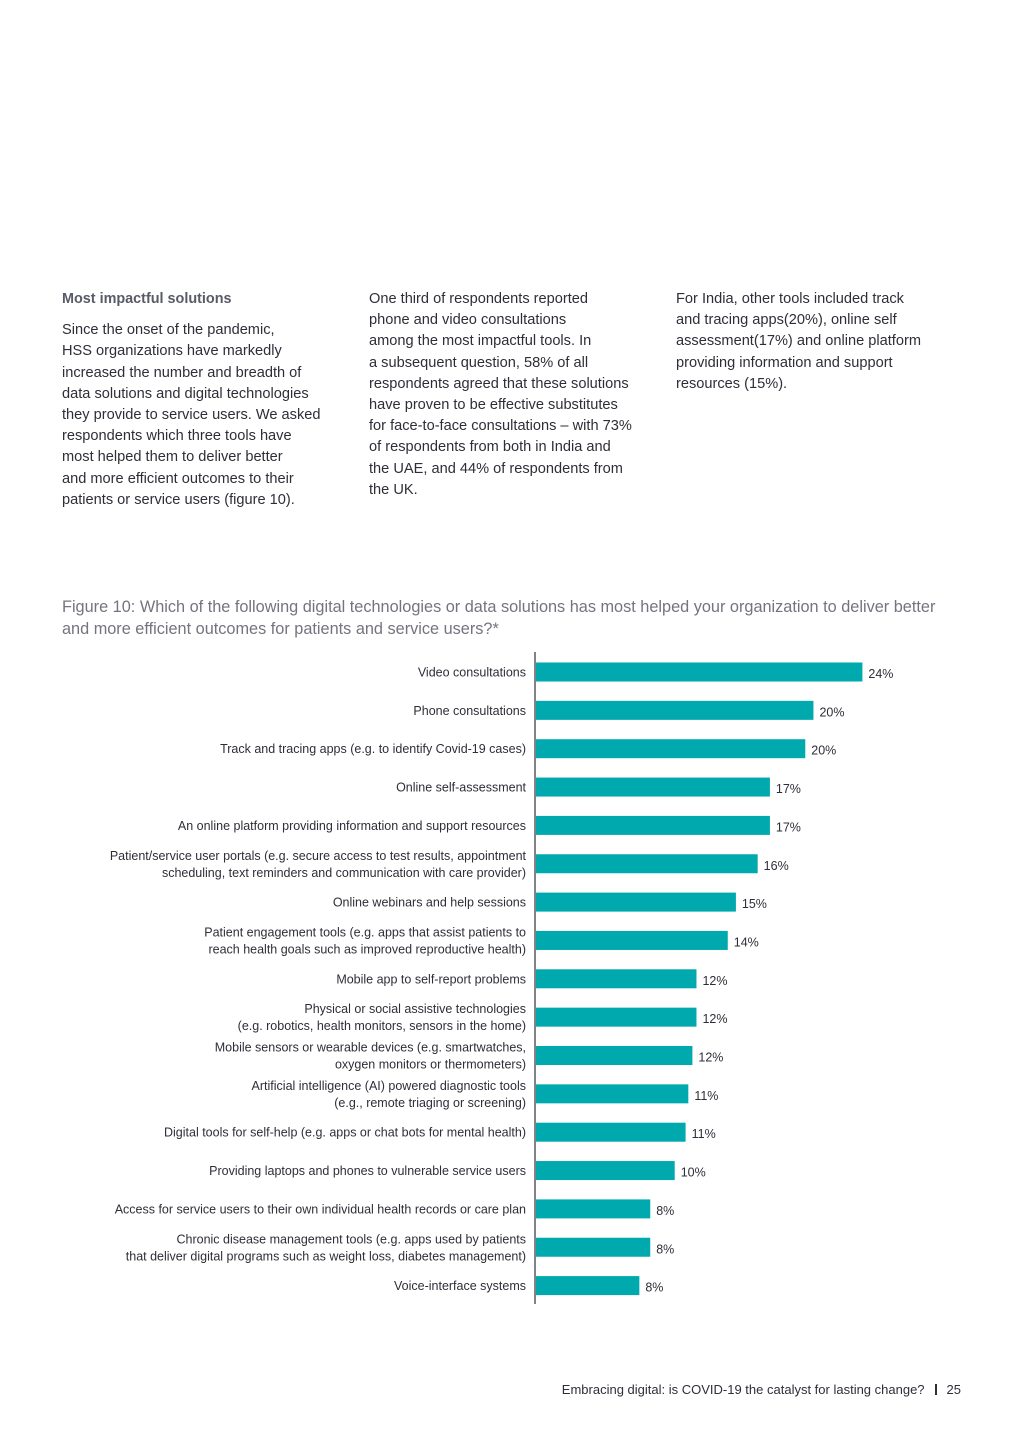  What do you see at coordinates (461, 788) in the screenshot?
I see `category-label: Online self-assessment` at bounding box center [461, 788].